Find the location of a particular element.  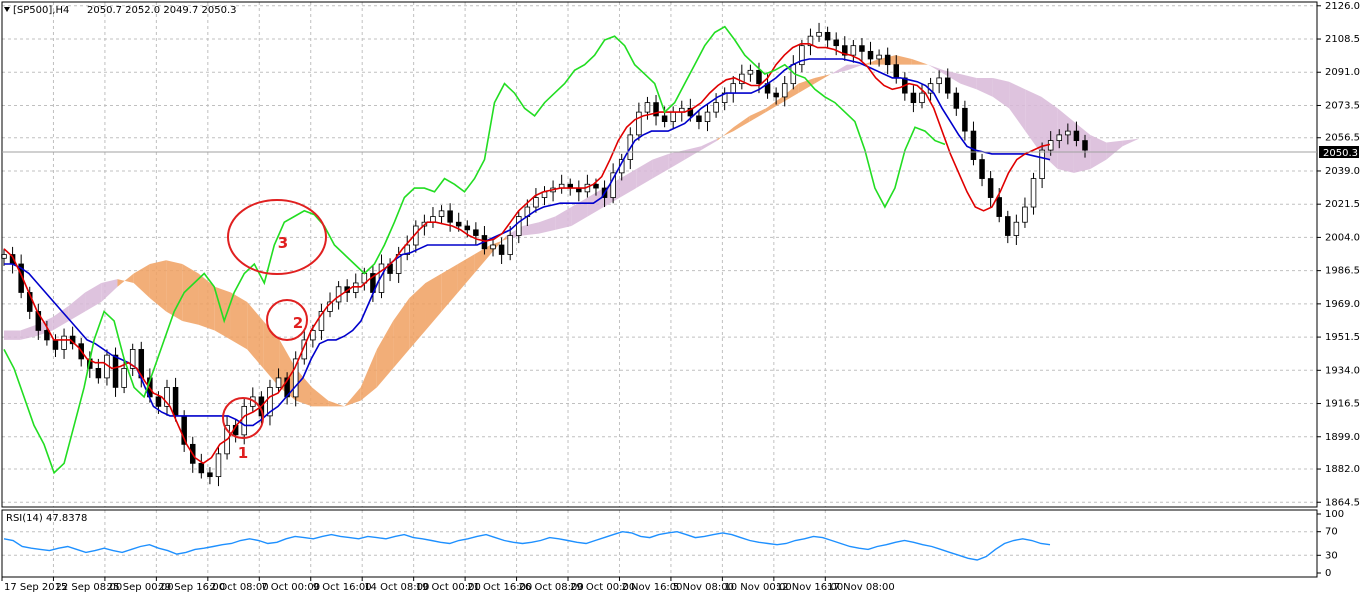

chart-menu-triangle-icon is located at coordinates (7, 9).